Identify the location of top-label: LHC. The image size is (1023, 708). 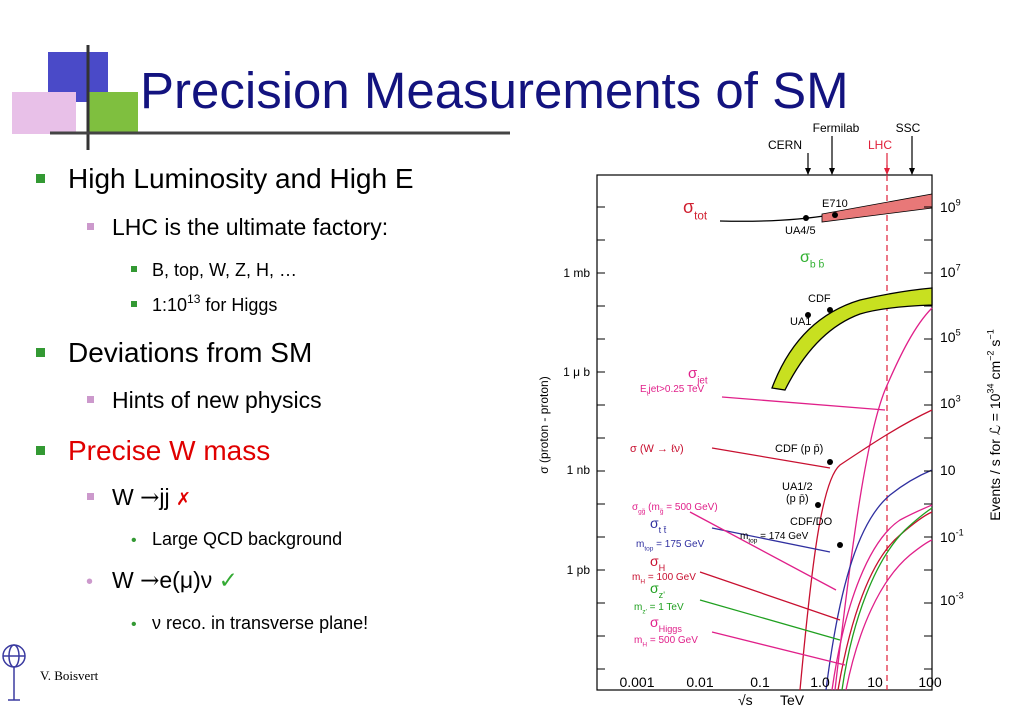
(880, 145).